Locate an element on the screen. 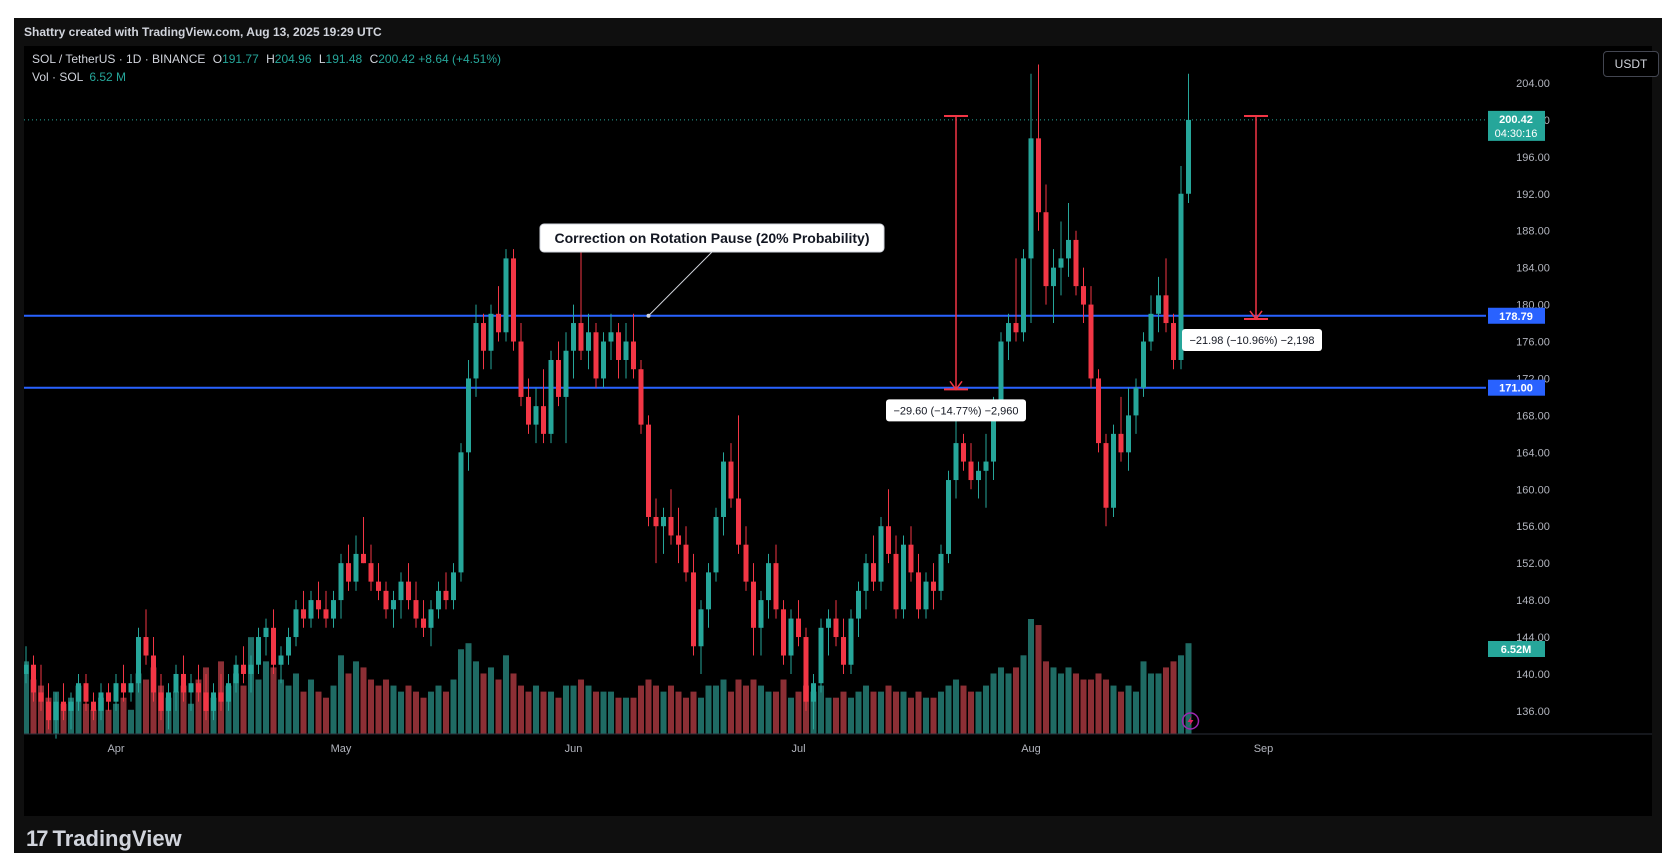  tradingview-logo: 17 TradingView is located at coordinates (104, 839).